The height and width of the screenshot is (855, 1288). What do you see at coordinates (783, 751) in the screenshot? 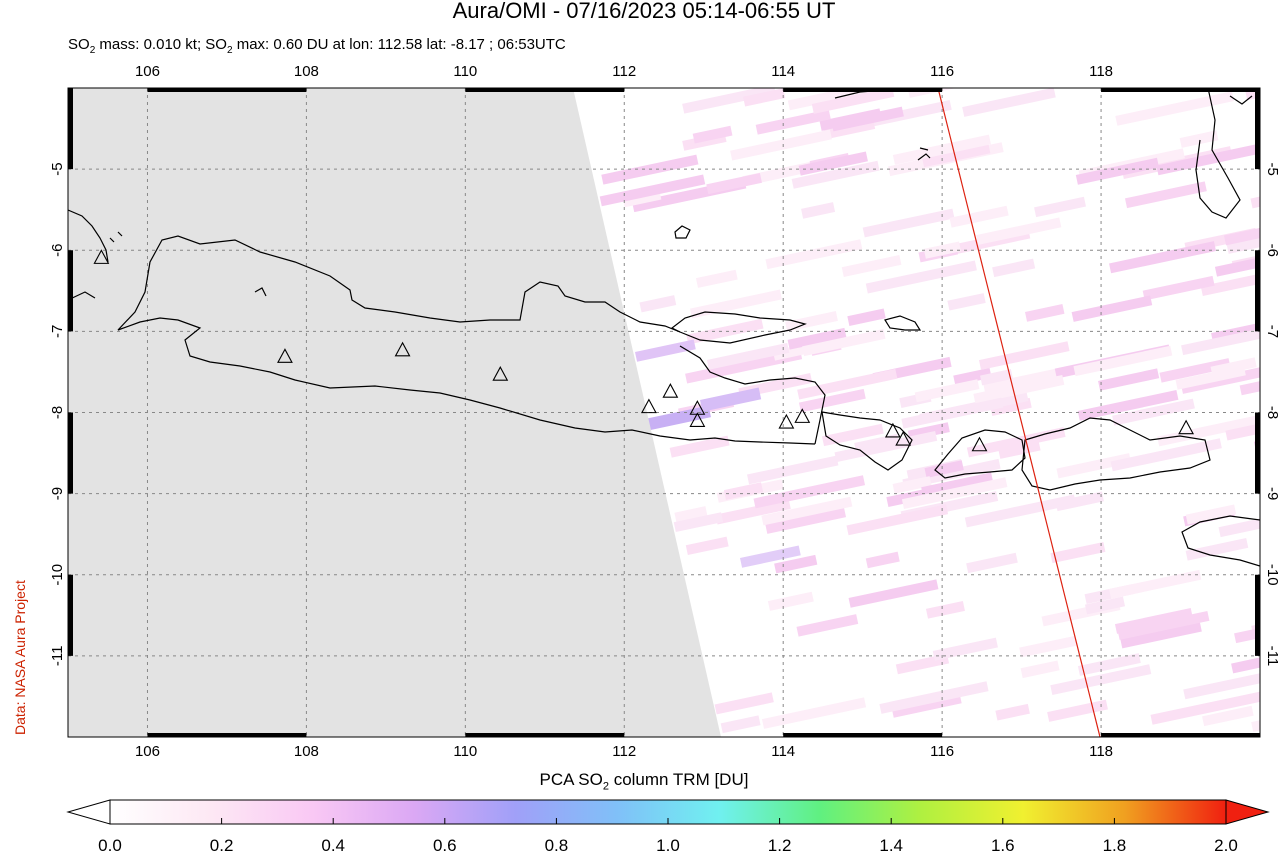
I see `lon-tick-label-bottom: 114` at bounding box center [783, 751].